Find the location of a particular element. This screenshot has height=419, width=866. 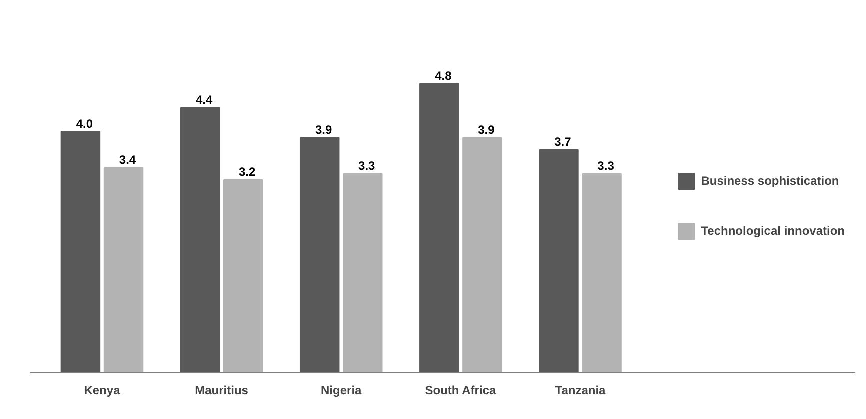

data-label: 4.8 is located at coordinates (443, 75).